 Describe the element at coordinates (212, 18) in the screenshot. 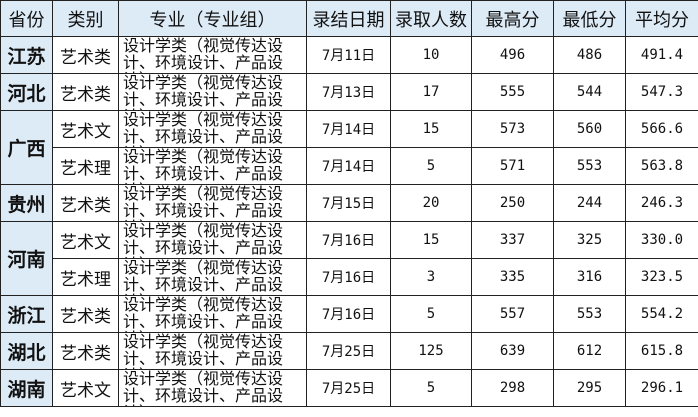

I see `header-major: 专业（专业组）` at that location.